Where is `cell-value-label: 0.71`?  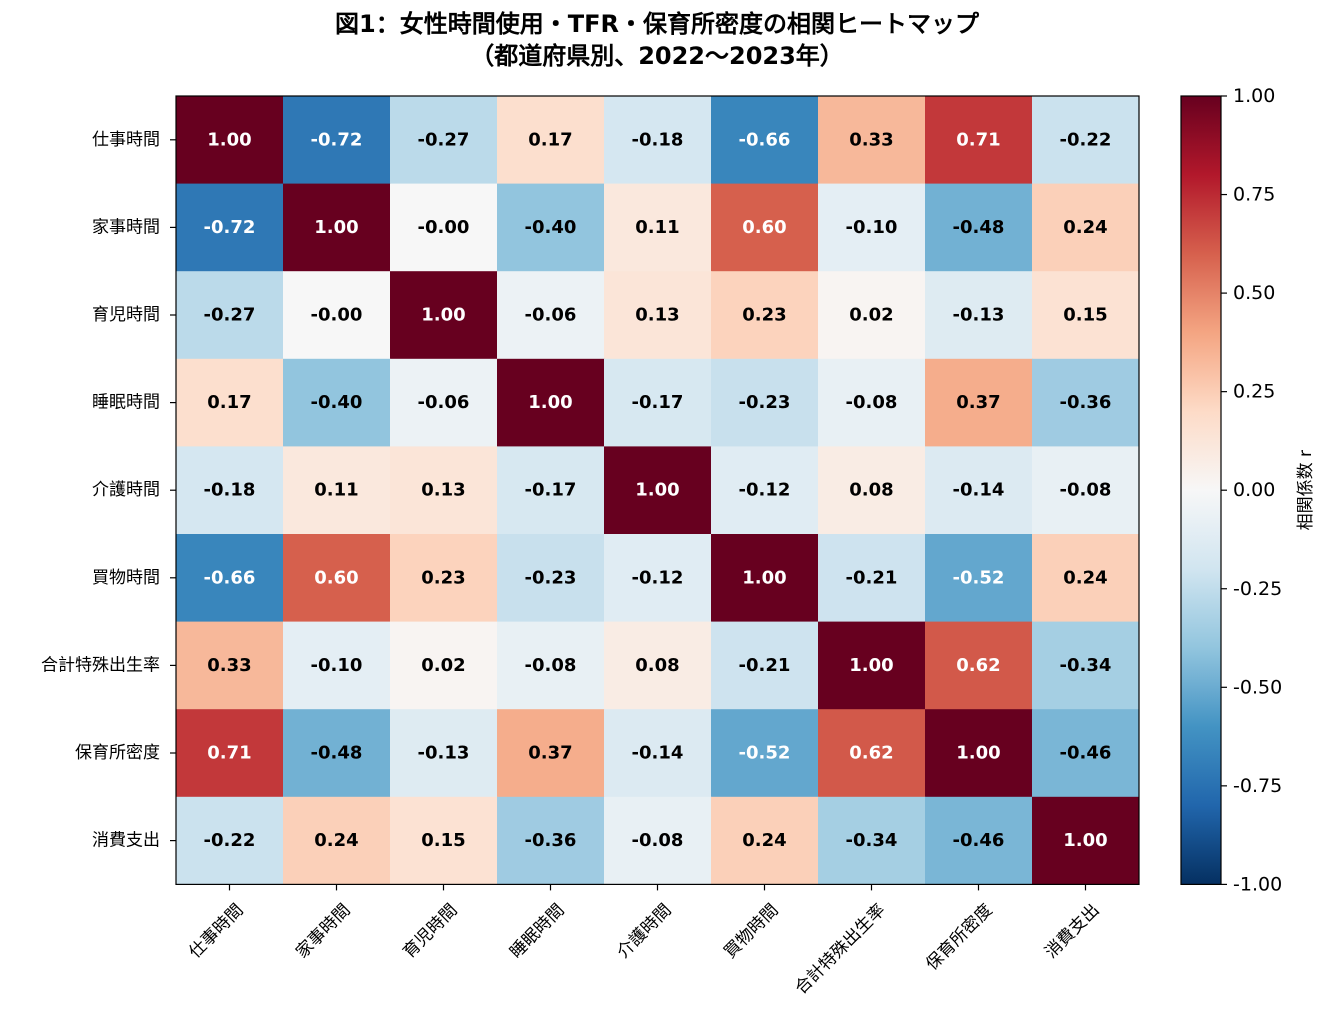 cell-value-label: 0.71 is located at coordinates (229, 753).